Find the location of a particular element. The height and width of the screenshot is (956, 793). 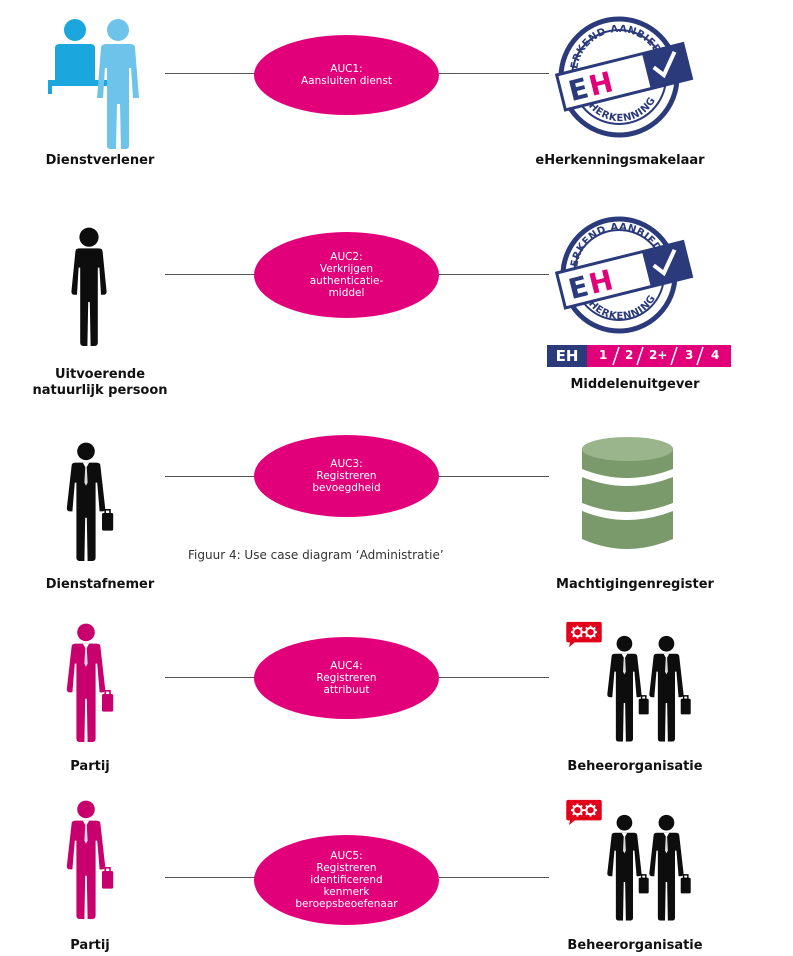

use-case-line: Verkrijgen is located at coordinates (346, 269).